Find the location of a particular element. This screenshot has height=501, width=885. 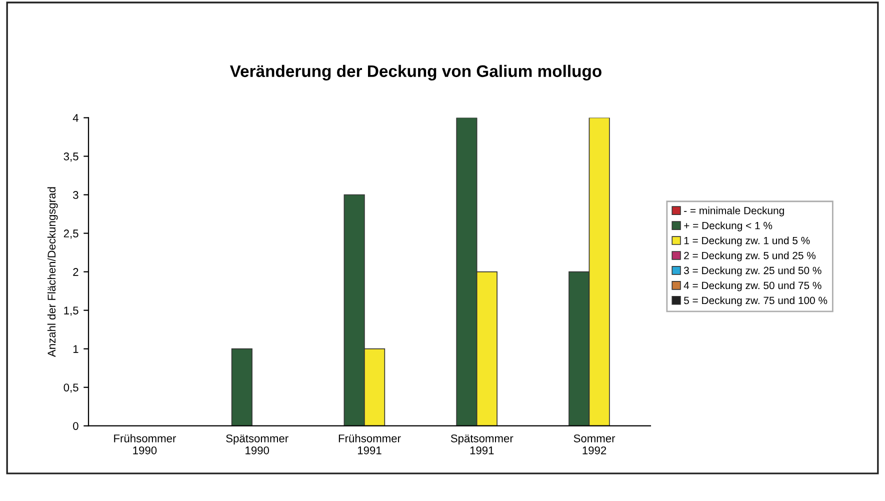

legend-label: 5 = Deckung zw. 75 und 100 % is located at coordinates (756, 301).